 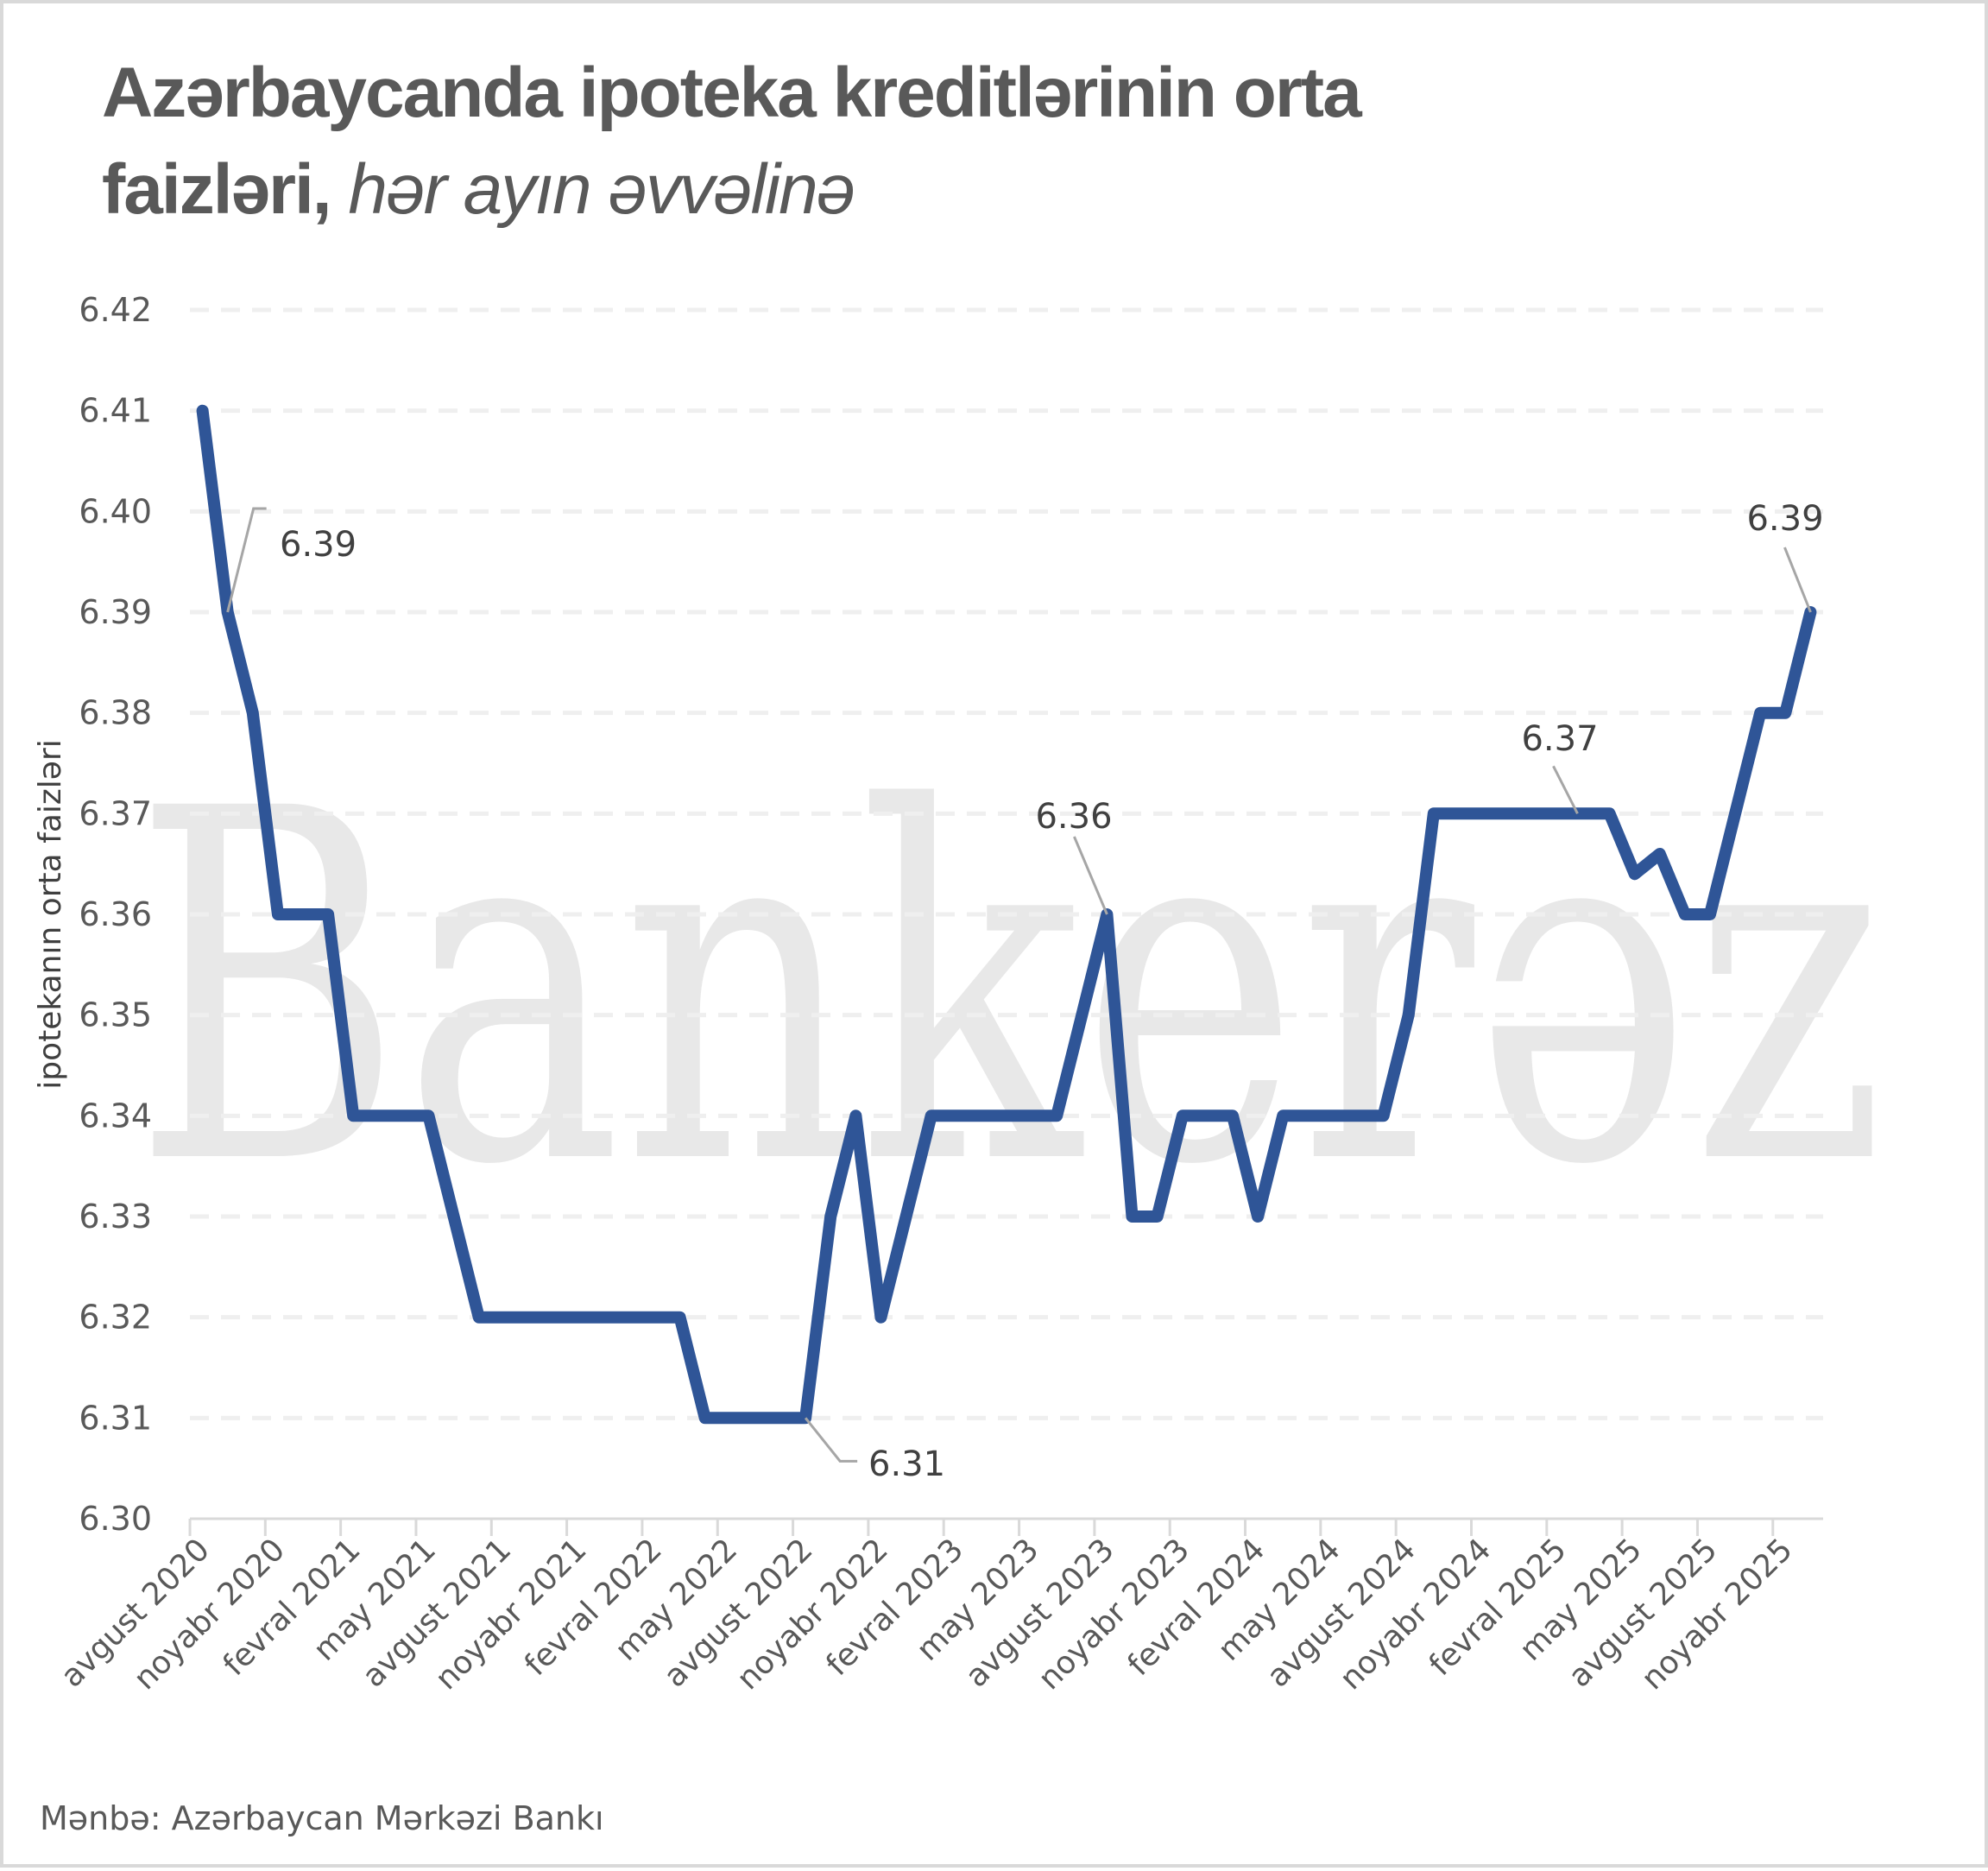 What do you see at coordinates (601, 189) in the screenshot?
I see `title-subtitle: hər ayın əvvəlinə` at bounding box center [601, 189].